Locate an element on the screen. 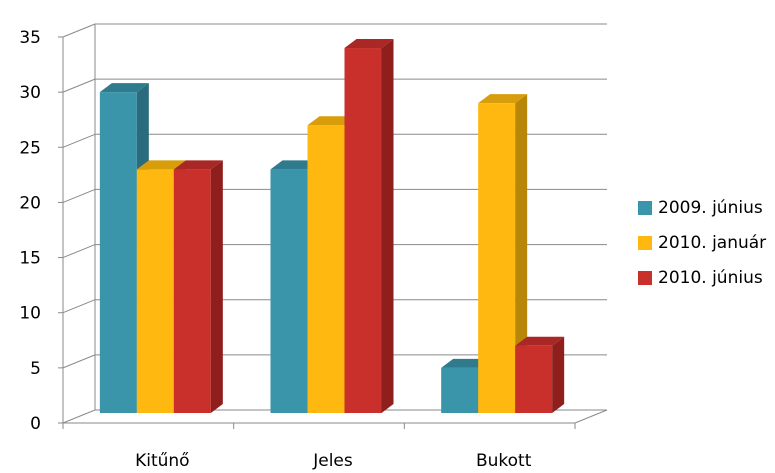 Image resolution: width=775 pixels, height=473 pixels. legend-item-2: 2010. június is located at coordinates (702, 277).